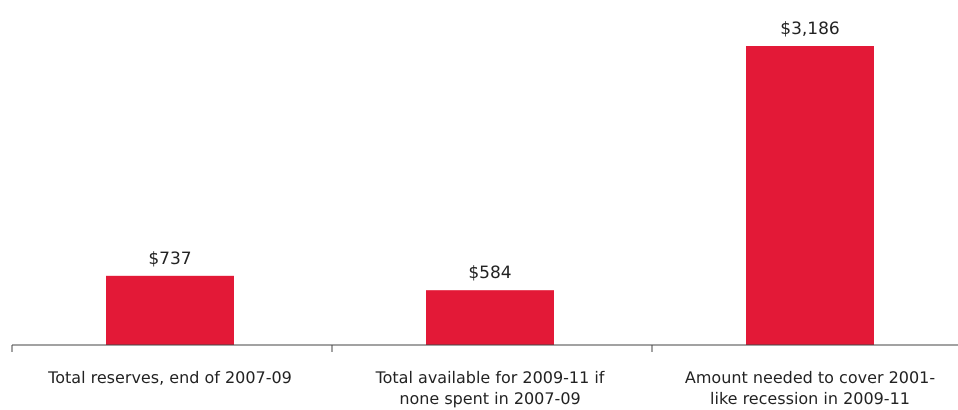 The height and width of the screenshot is (410, 958). What do you see at coordinates (169, 377) in the screenshot?
I see `x-tick-label: Total reserves, end of 2007-09` at bounding box center [169, 377].